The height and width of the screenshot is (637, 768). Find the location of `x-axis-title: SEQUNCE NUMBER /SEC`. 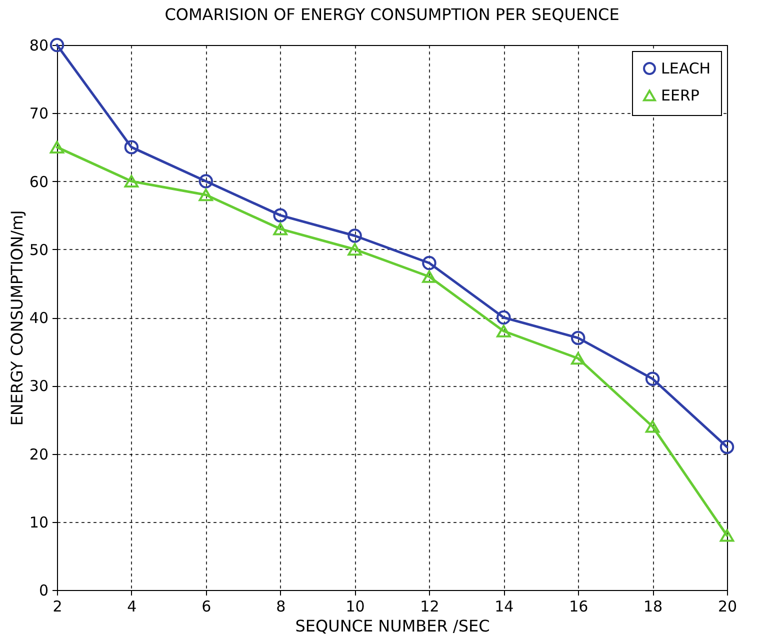

x-axis-title: SEQUNCE NUMBER /SEC is located at coordinates (392, 626).